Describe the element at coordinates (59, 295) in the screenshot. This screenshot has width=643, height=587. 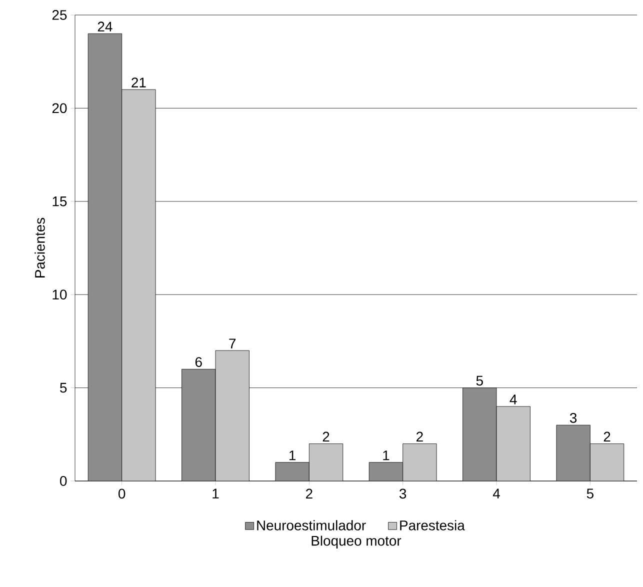
I see `y-tick-label: 10` at that location.